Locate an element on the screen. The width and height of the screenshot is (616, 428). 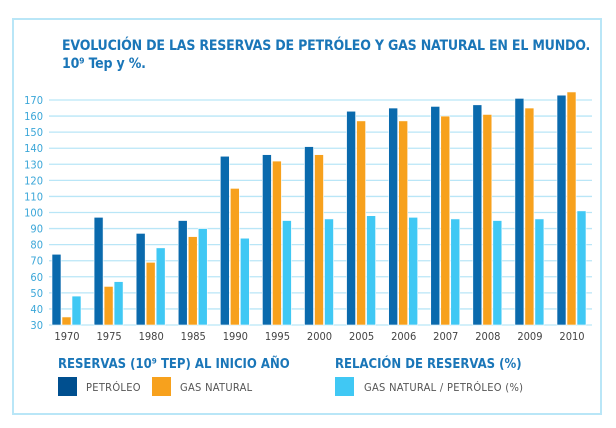
bar-petr-leo-2010 is located at coordinates (561, 210).